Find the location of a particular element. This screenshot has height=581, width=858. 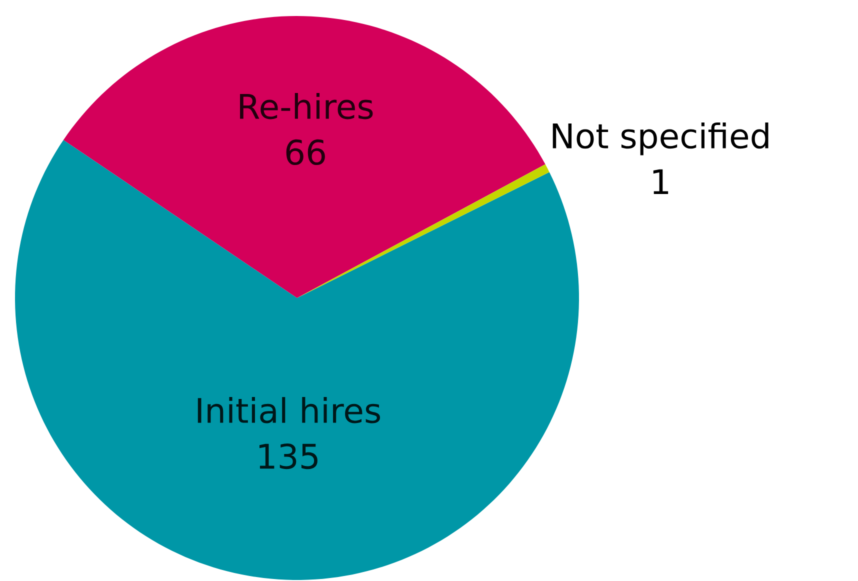

slice-label: Initial hires is located at coordinates (289, 410).